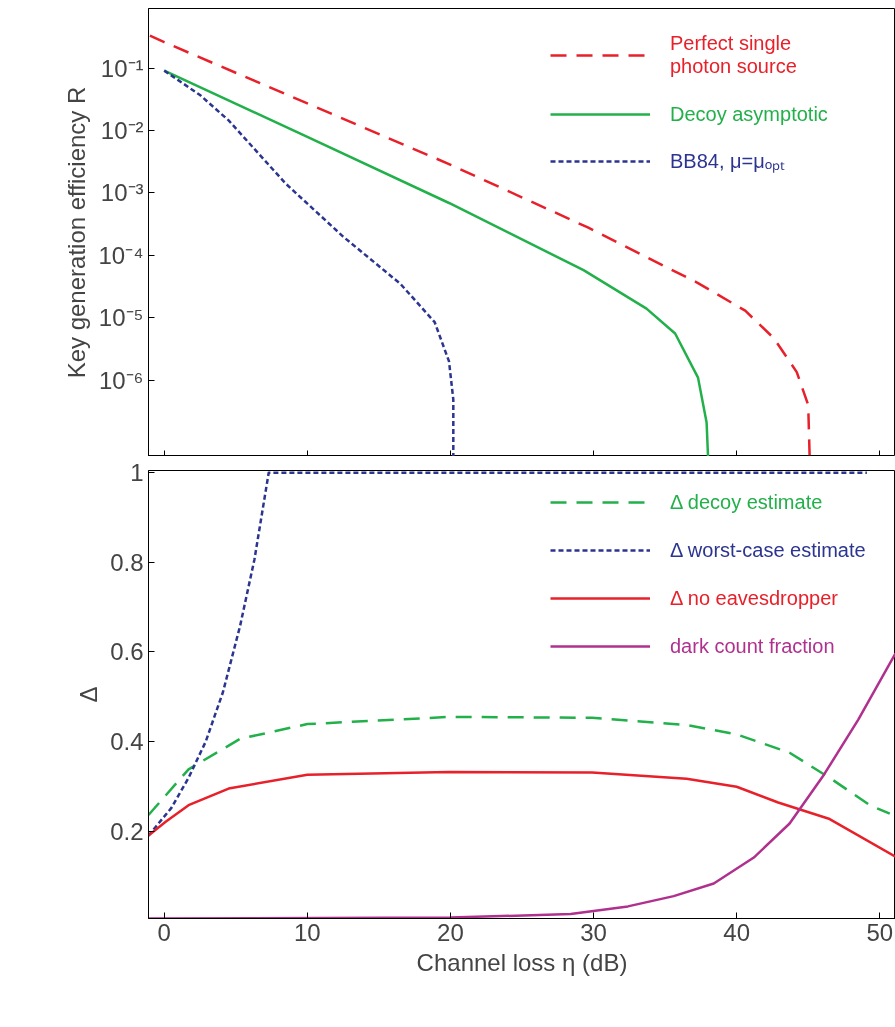 This screenshot has width=895, height=1027. Describe the element at coordinates (127, 652) in the screenshot. I see `y-tick-label: 0.6` at that location.